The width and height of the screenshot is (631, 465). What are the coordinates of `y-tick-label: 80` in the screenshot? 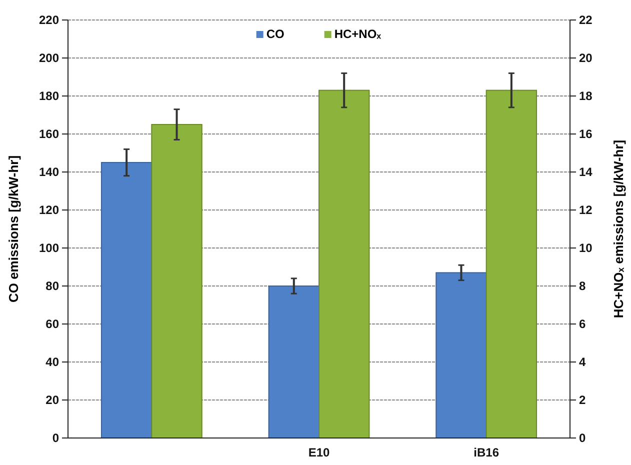 It's located at (53, 285).